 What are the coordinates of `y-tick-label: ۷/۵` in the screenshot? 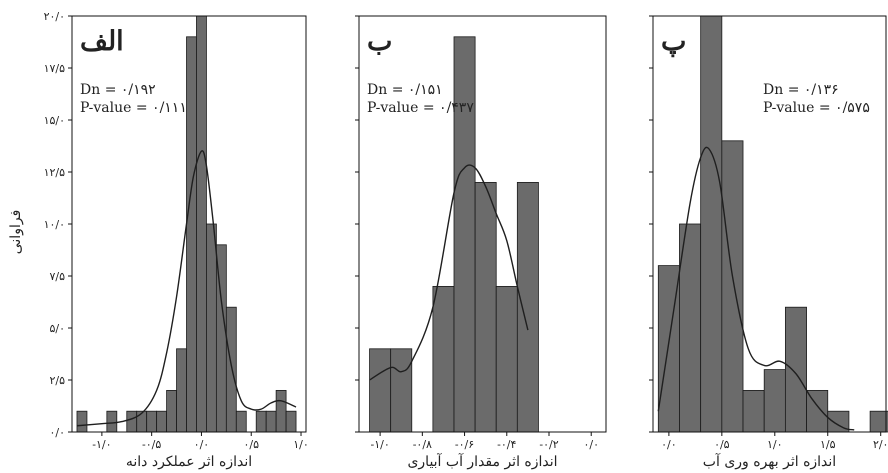 It's located at (57, 276).